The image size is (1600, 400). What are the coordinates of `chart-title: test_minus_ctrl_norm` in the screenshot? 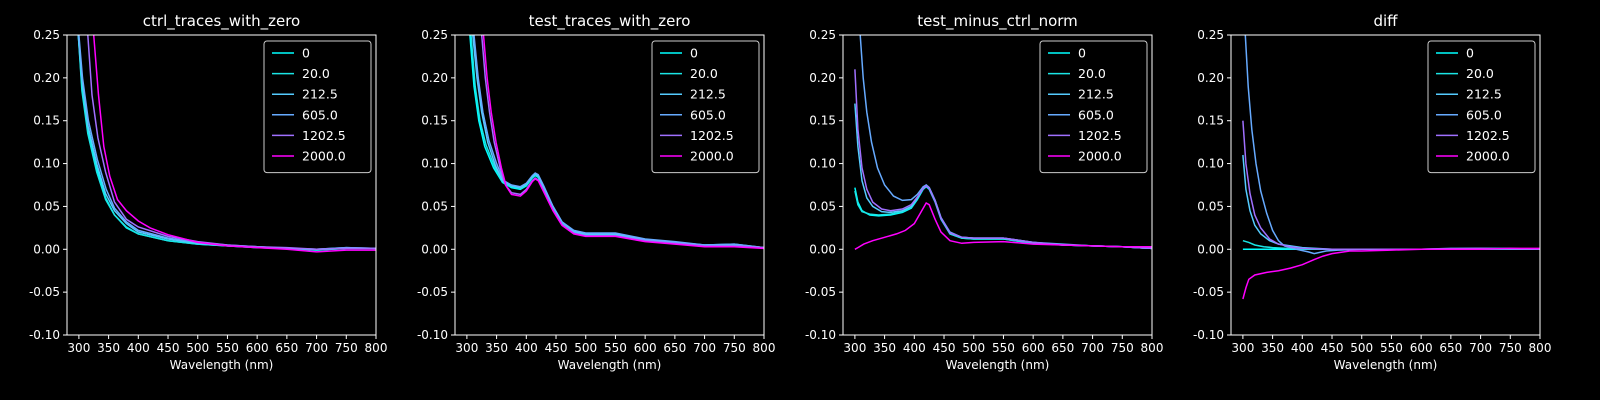 It's located at (997, 21).